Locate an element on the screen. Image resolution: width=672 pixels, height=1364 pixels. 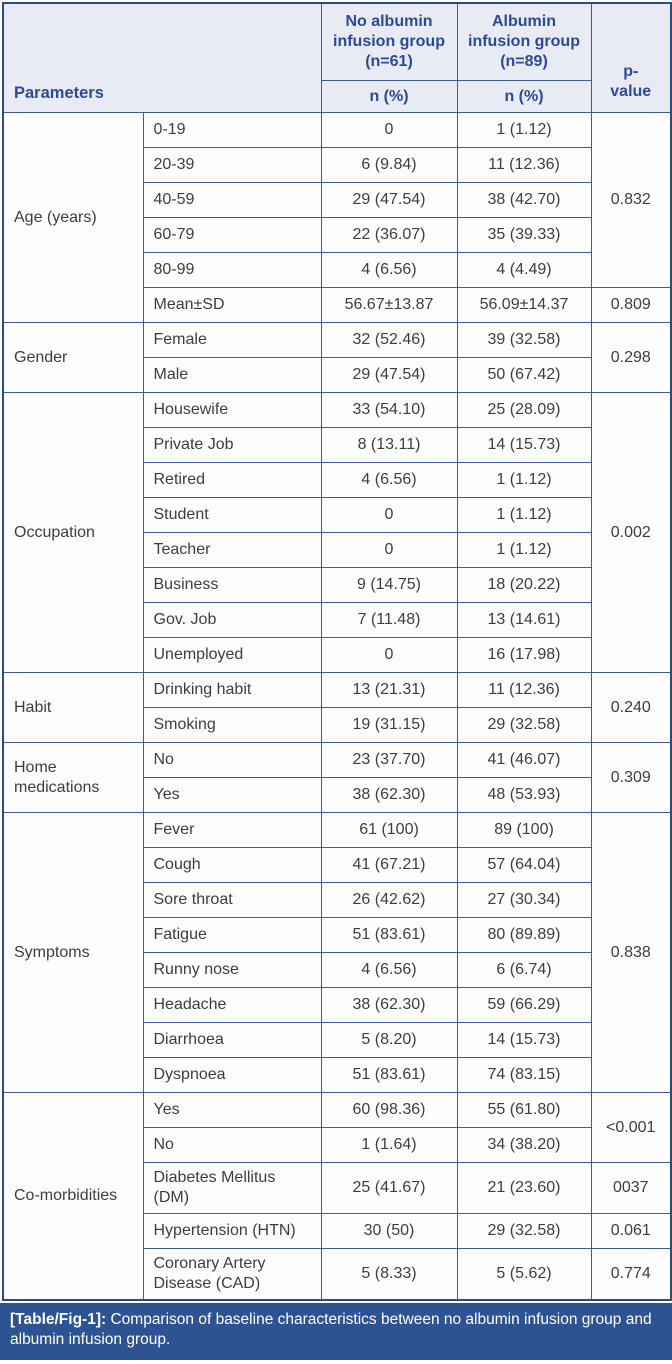
value-cell-no-albumin: 13 (21.31) is located at coordinates (389, 690).